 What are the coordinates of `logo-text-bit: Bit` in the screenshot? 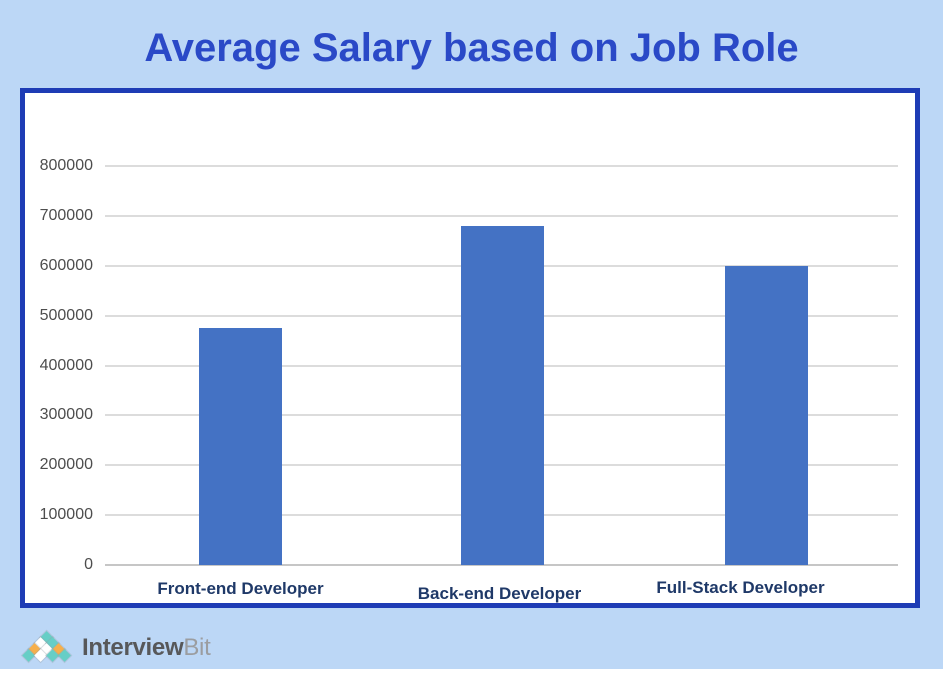 It's located at (197, 647).